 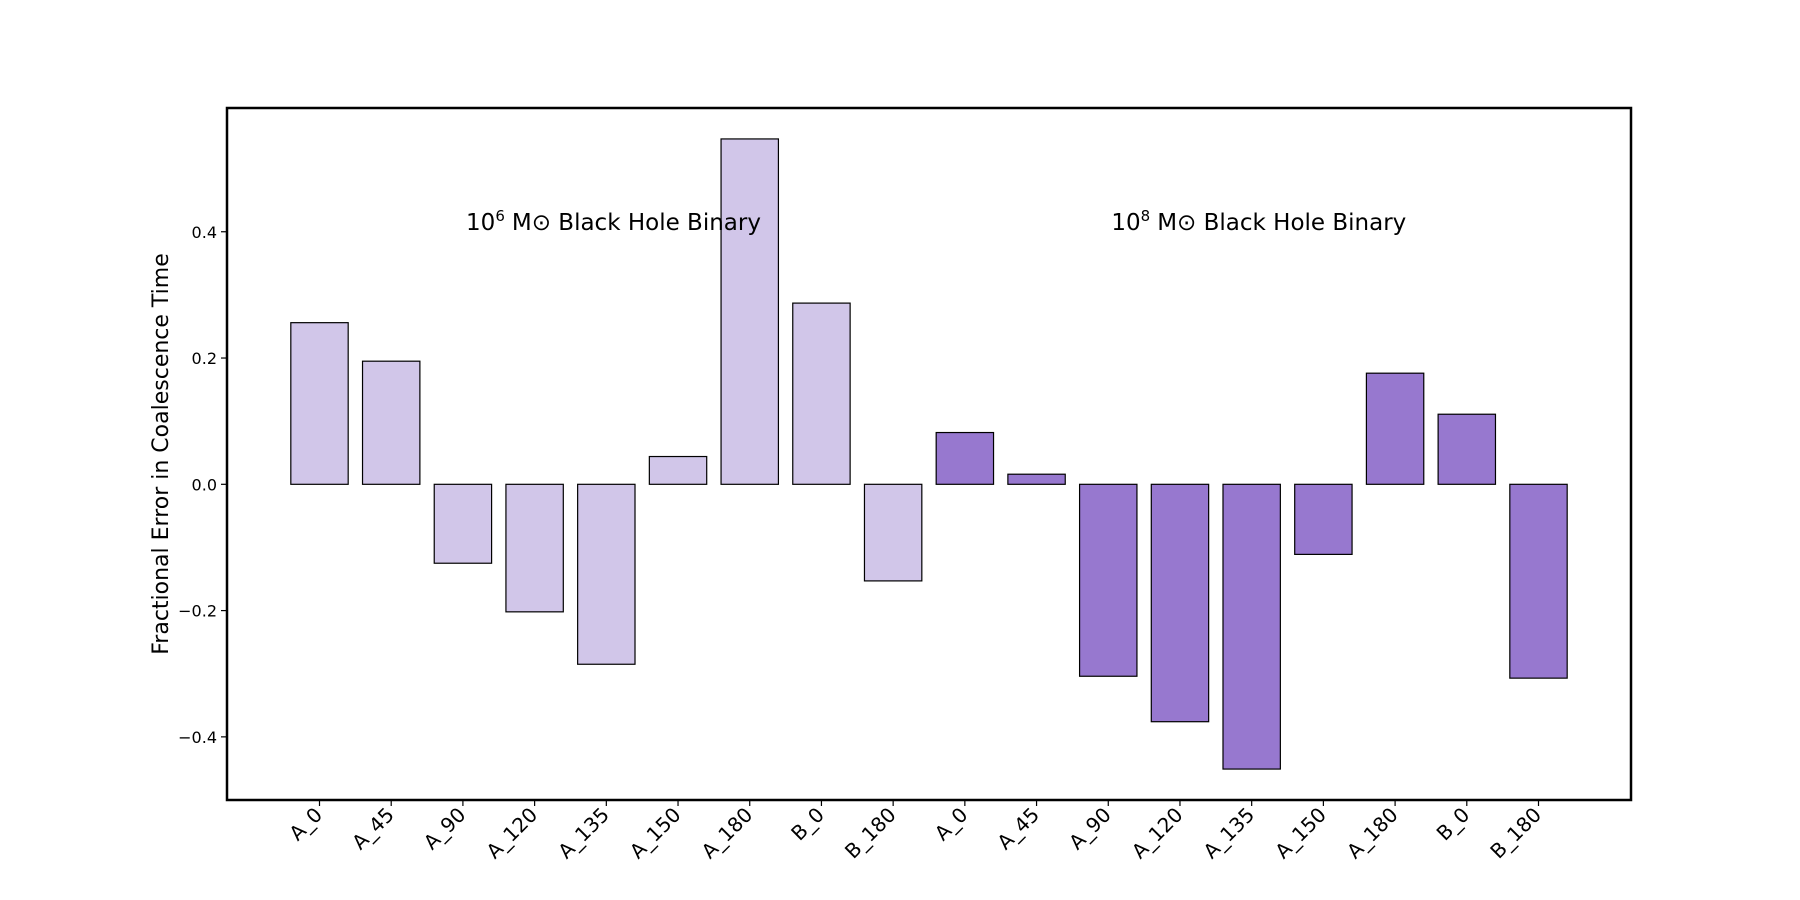 What do you see at coordinates (500, 216) in the screenshot?
I see `annotation-exponent: 6` at bounding box center [500, 216].